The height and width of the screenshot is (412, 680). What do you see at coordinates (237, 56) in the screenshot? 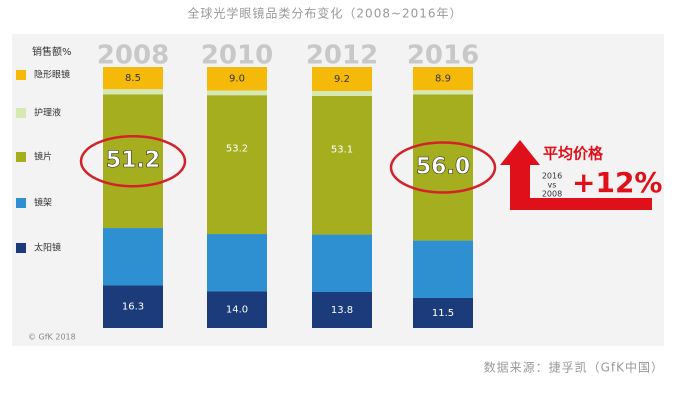
I see `x-tick-label: 2010` at bounding box center [237, 56].